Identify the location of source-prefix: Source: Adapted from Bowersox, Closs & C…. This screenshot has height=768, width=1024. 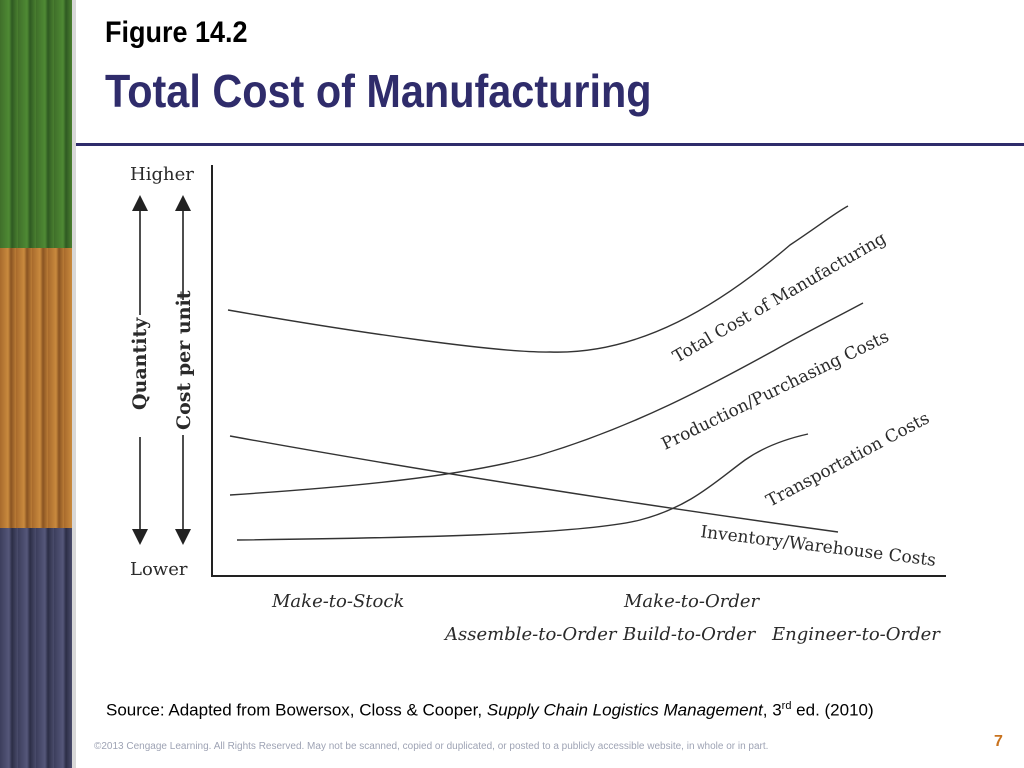
(296, 710).